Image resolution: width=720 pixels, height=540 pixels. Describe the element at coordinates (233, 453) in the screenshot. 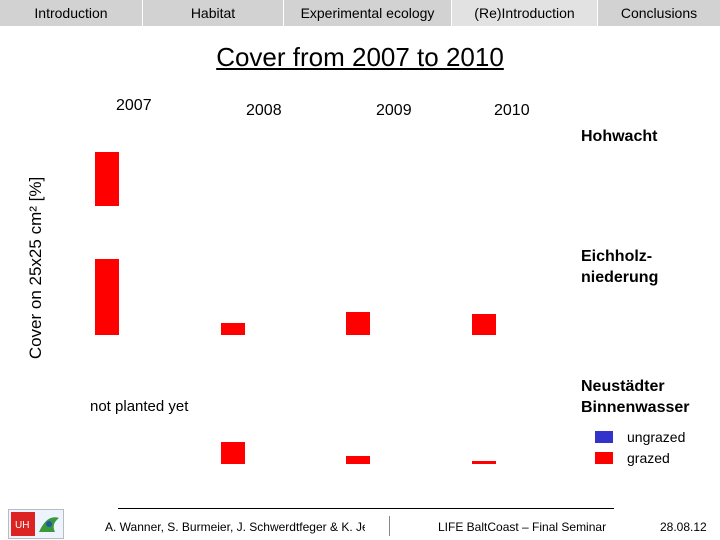

I see `bar-neustaedter-2008` at that location.